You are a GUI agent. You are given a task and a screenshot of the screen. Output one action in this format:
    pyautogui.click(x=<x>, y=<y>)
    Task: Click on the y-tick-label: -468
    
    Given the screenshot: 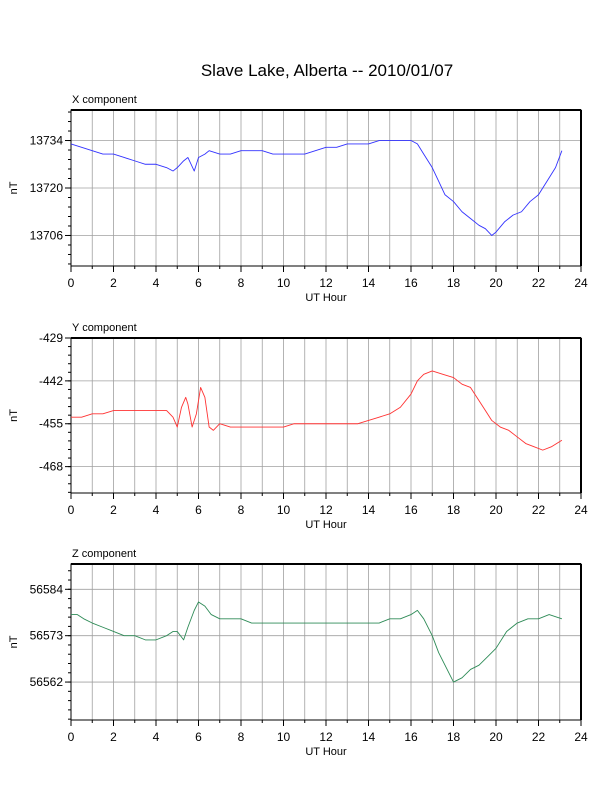 What is the action you would take?
    pyautogui.click(x=51, y=467)
    